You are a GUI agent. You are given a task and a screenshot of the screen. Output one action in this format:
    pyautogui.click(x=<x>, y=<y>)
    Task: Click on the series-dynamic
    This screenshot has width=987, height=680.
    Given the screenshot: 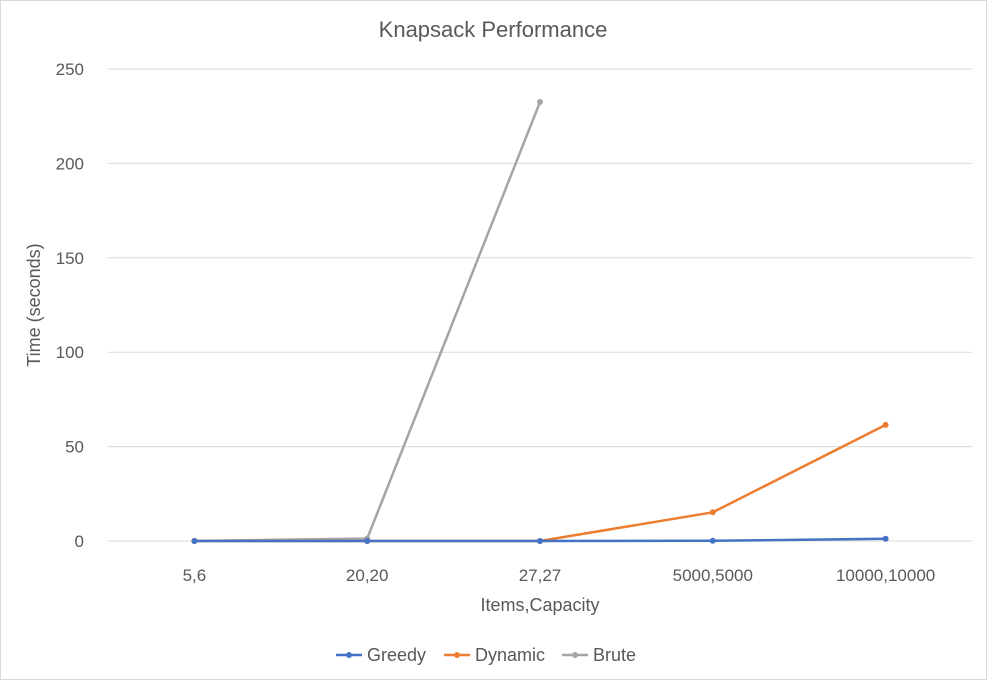 What is the action you would take?
    pyautogui.click(x=540, y=482)
    